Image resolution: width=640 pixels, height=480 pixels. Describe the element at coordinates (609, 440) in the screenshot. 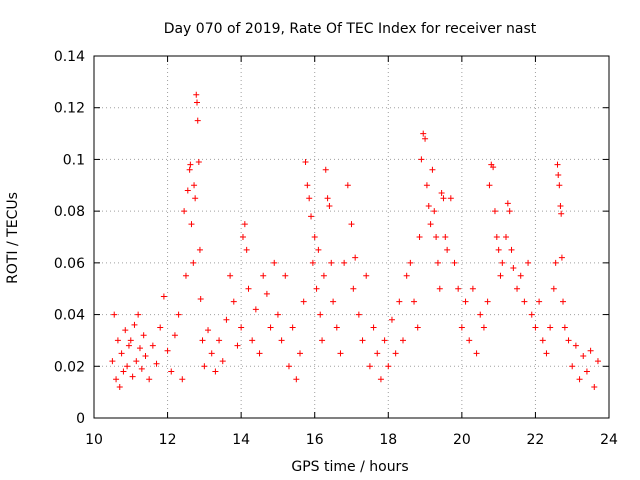

I see `x-tick-label: 24` at that location.